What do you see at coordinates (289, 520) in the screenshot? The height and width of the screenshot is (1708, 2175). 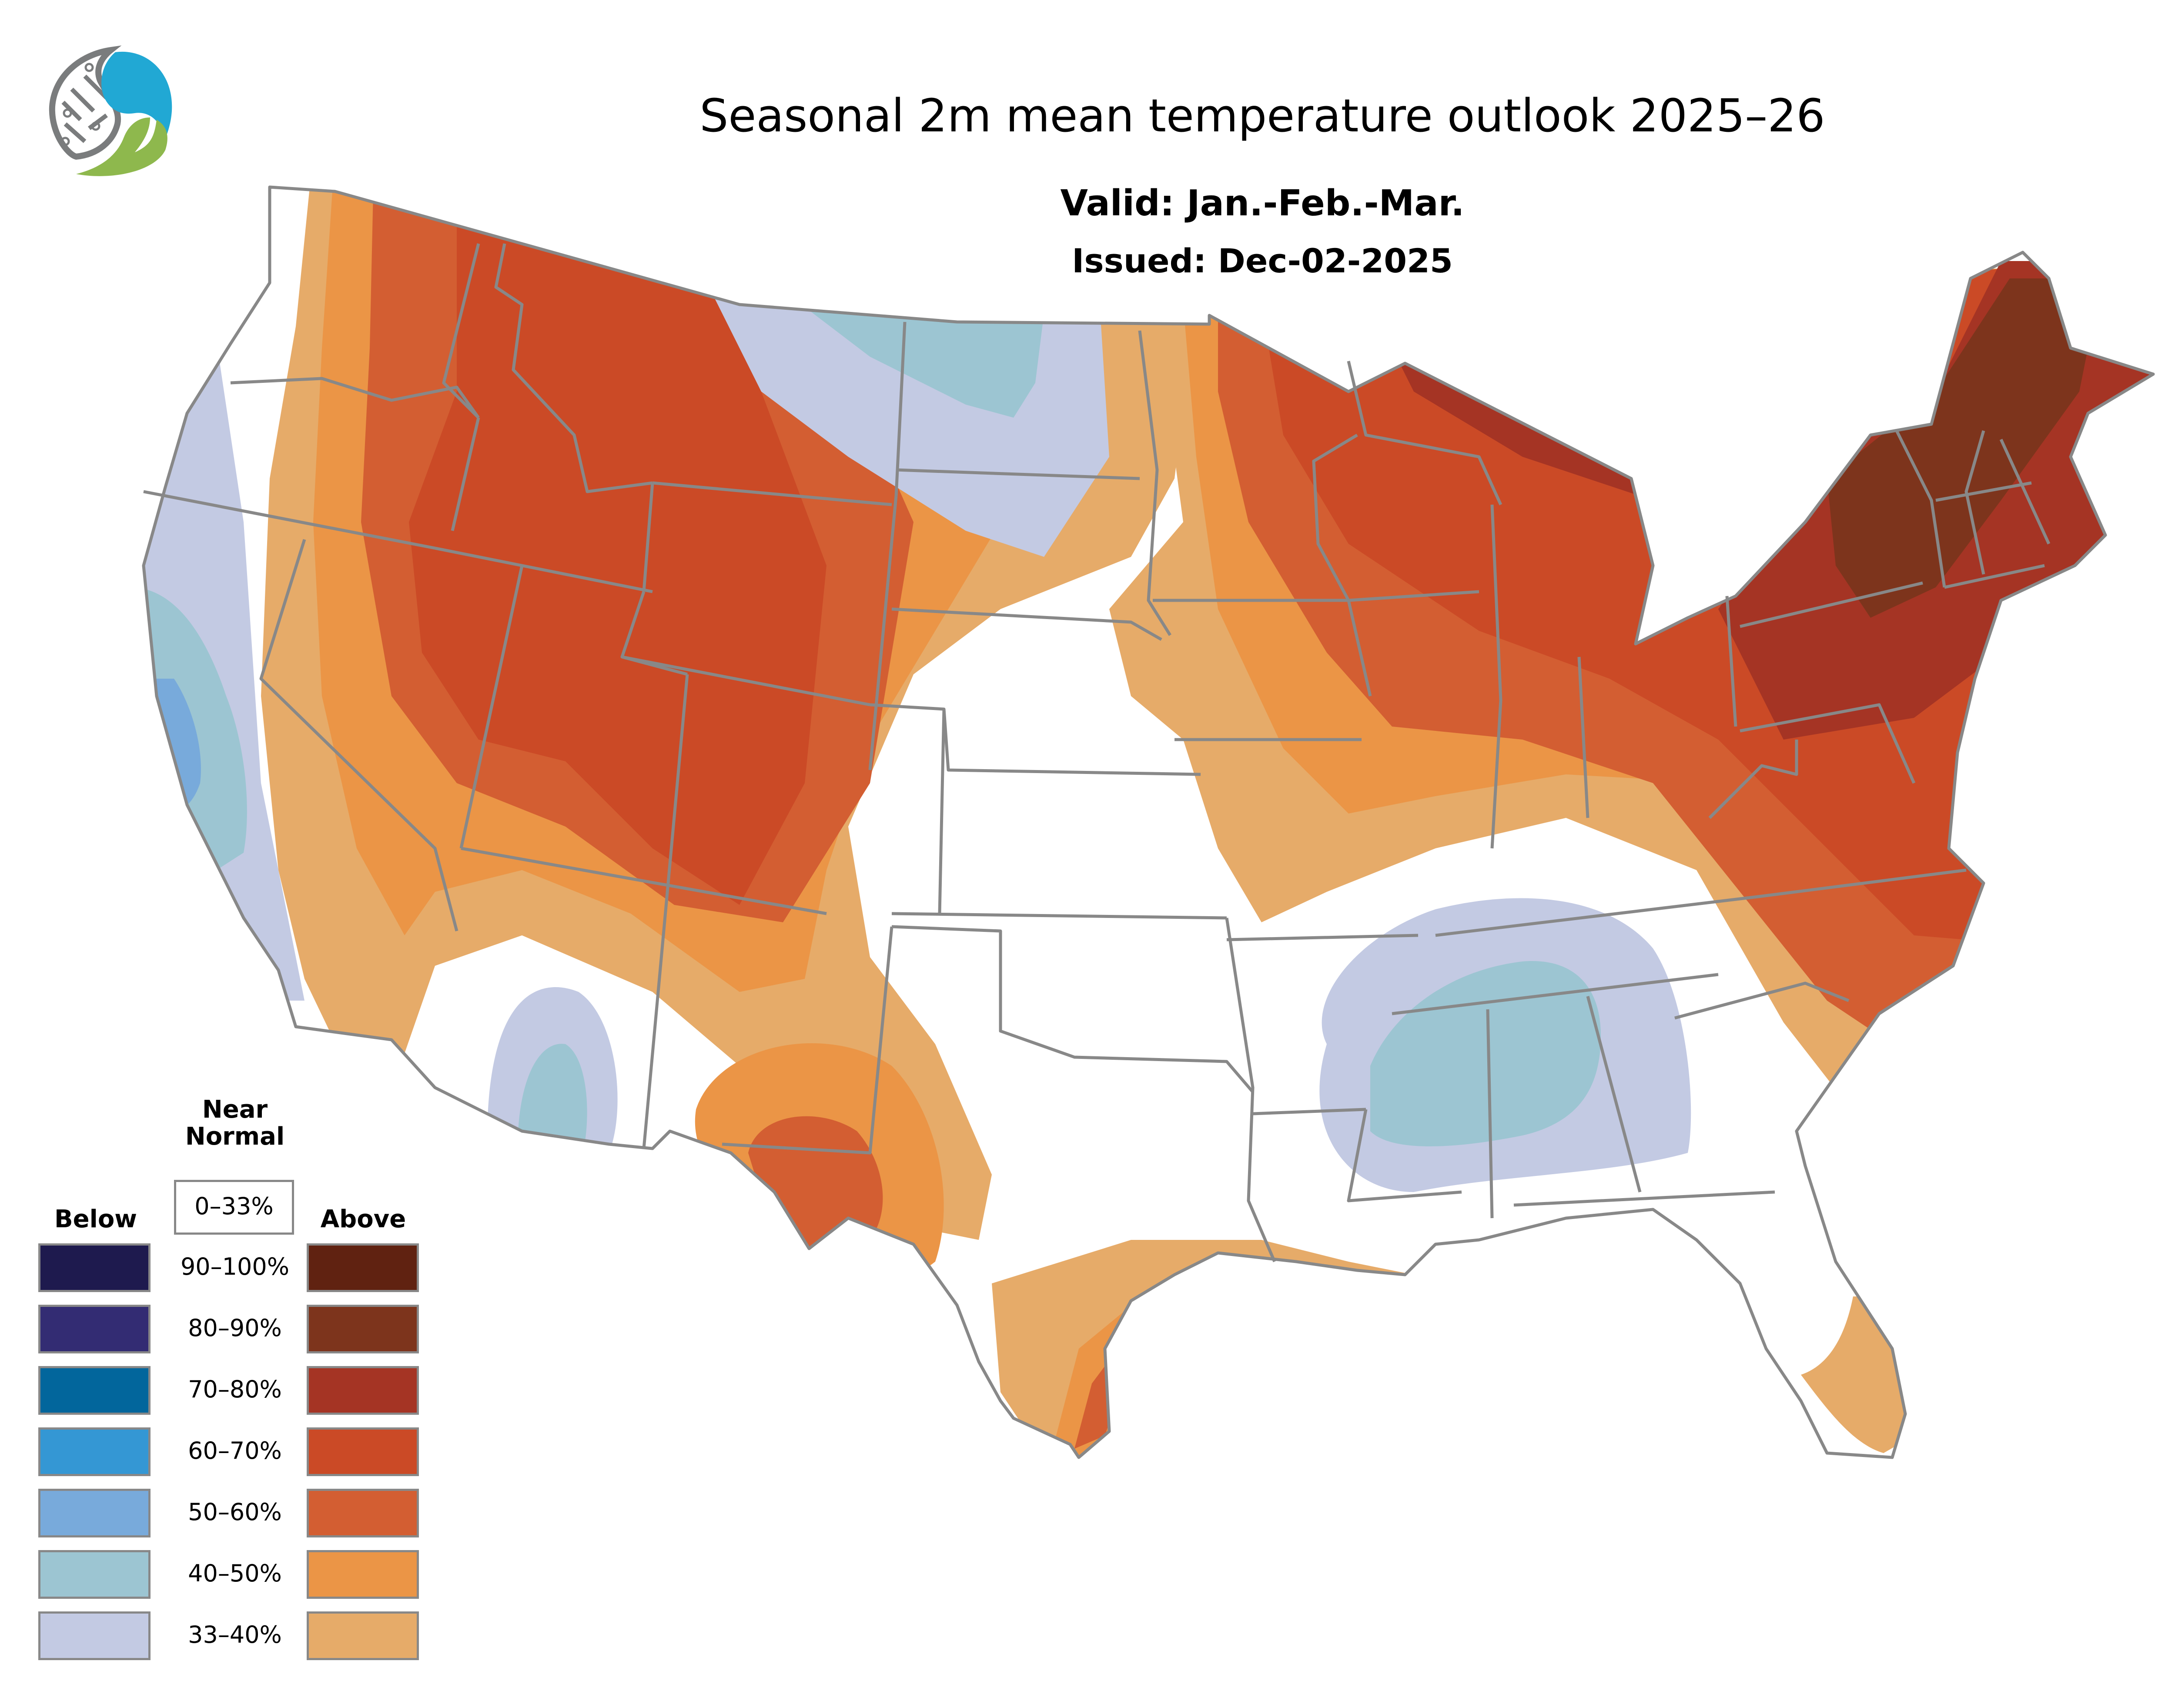 I see `border-or-ca-nv` at bounding box center [289, 520].